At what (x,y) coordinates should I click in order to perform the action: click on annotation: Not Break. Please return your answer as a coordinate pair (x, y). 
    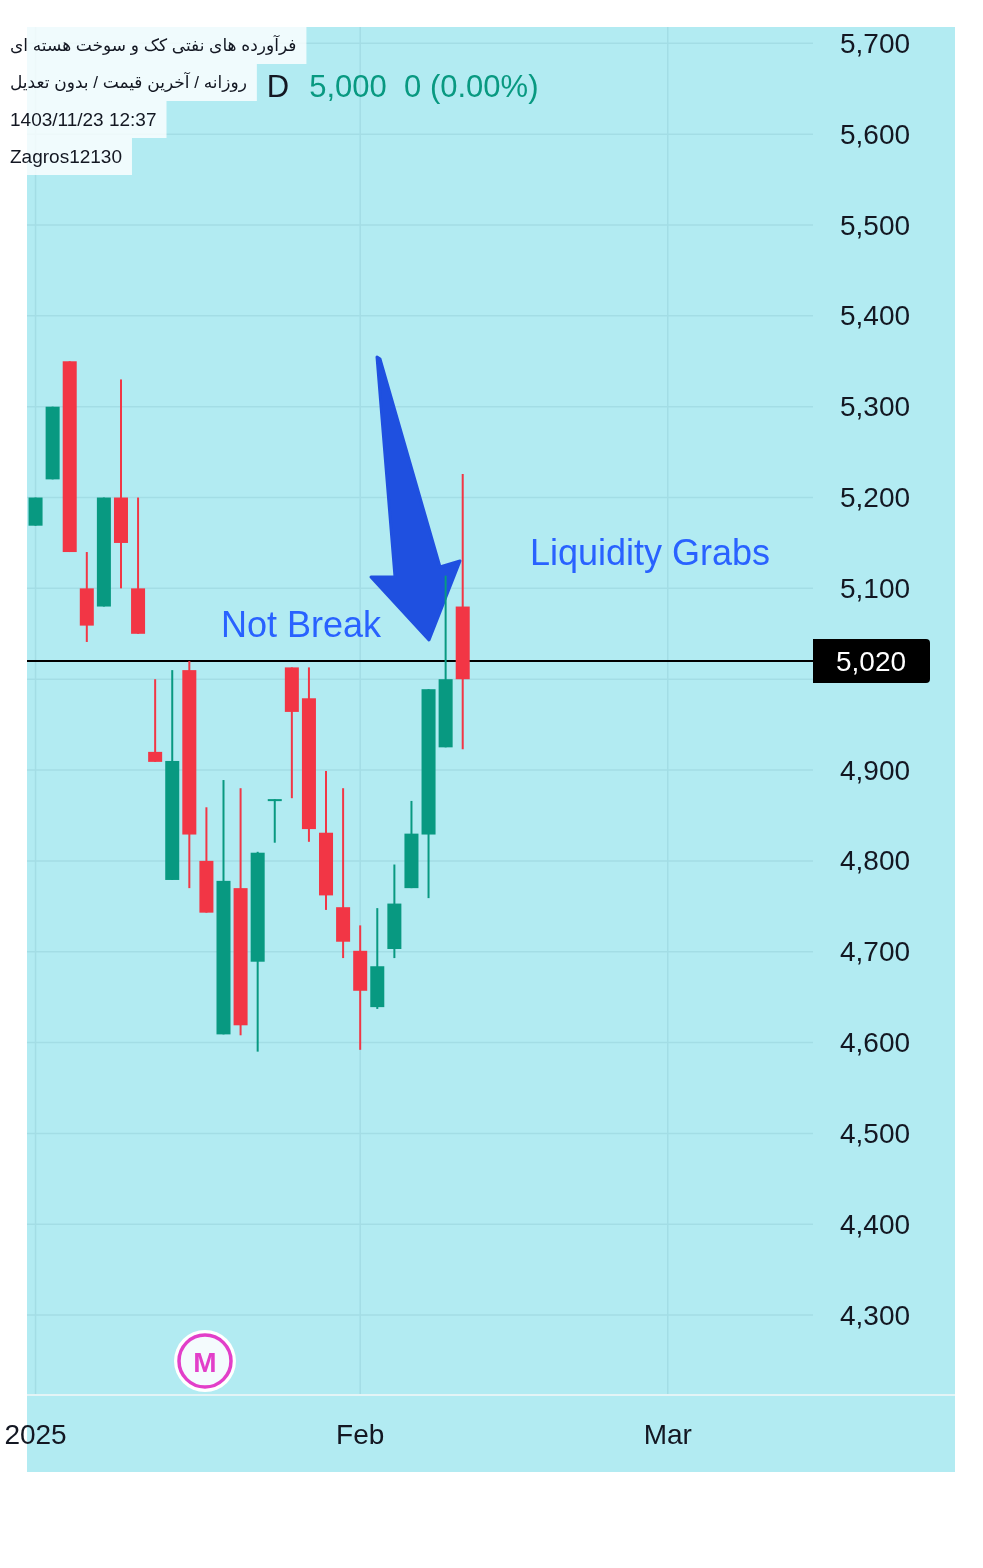
    Looking at the image, I should click on (302, 624).